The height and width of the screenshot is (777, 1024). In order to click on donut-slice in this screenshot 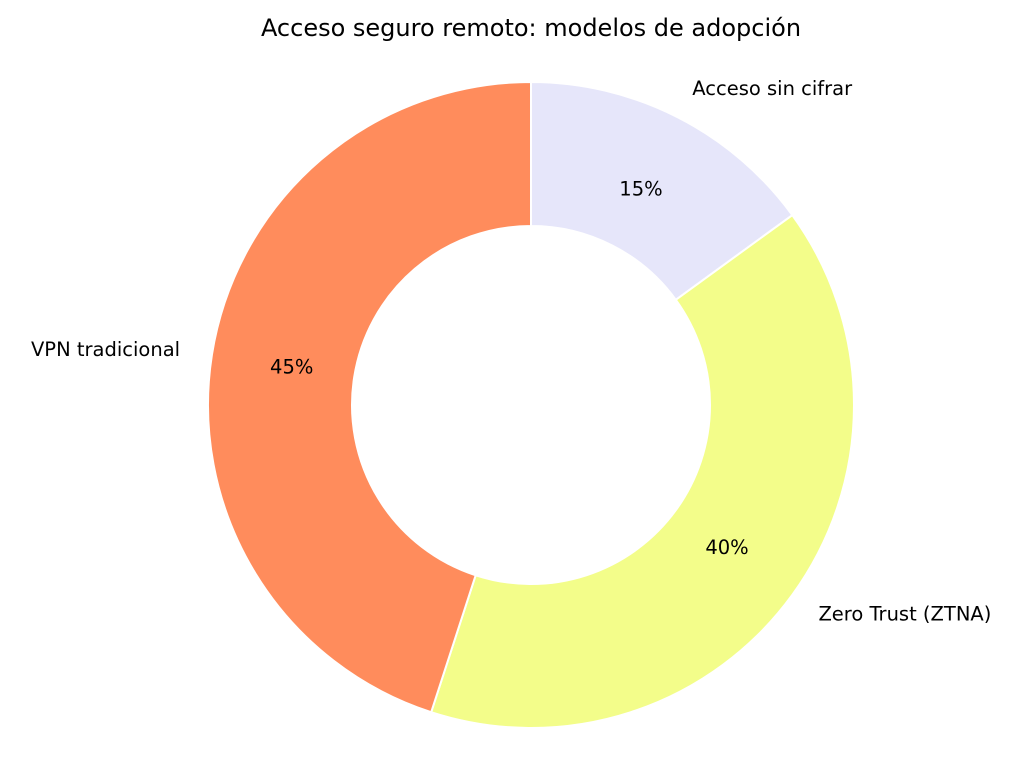, I will do `click(662, 191)`.